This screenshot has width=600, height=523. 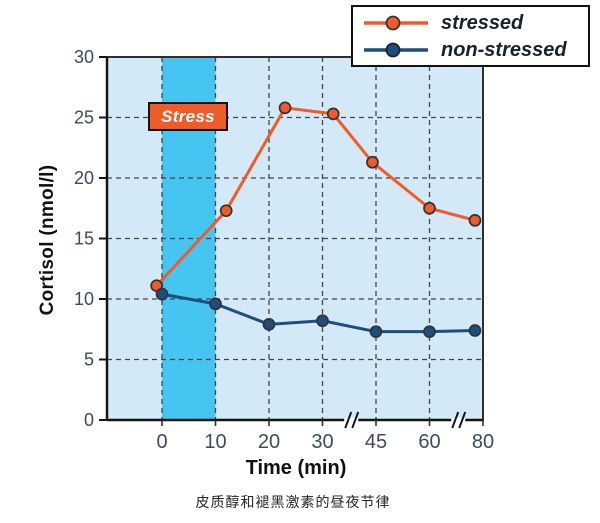 What do you see at coordinates (296, 468) in the screenshot?
I see `x-axis-title: Time (min)` at bounding box center [296, 468].